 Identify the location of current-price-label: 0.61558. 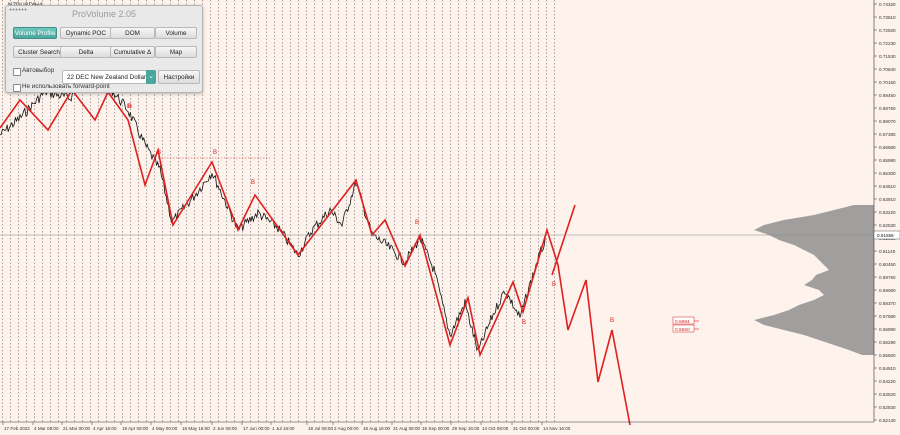
(885, 235).